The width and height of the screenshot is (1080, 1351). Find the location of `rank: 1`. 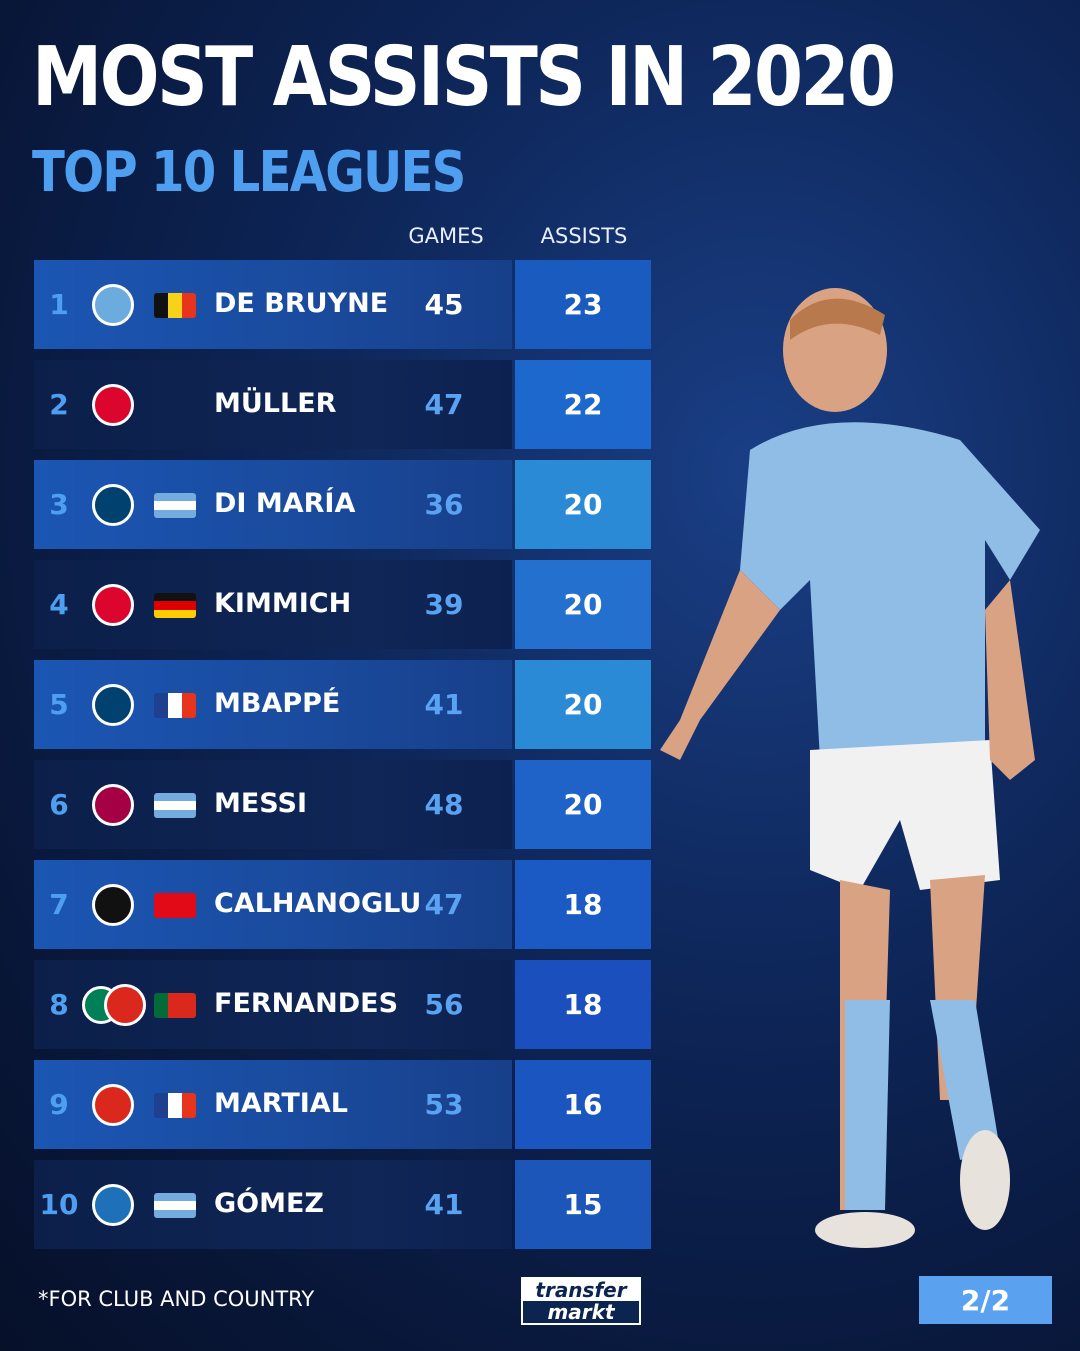

rank: 1 is located at coordinates (59, 304).